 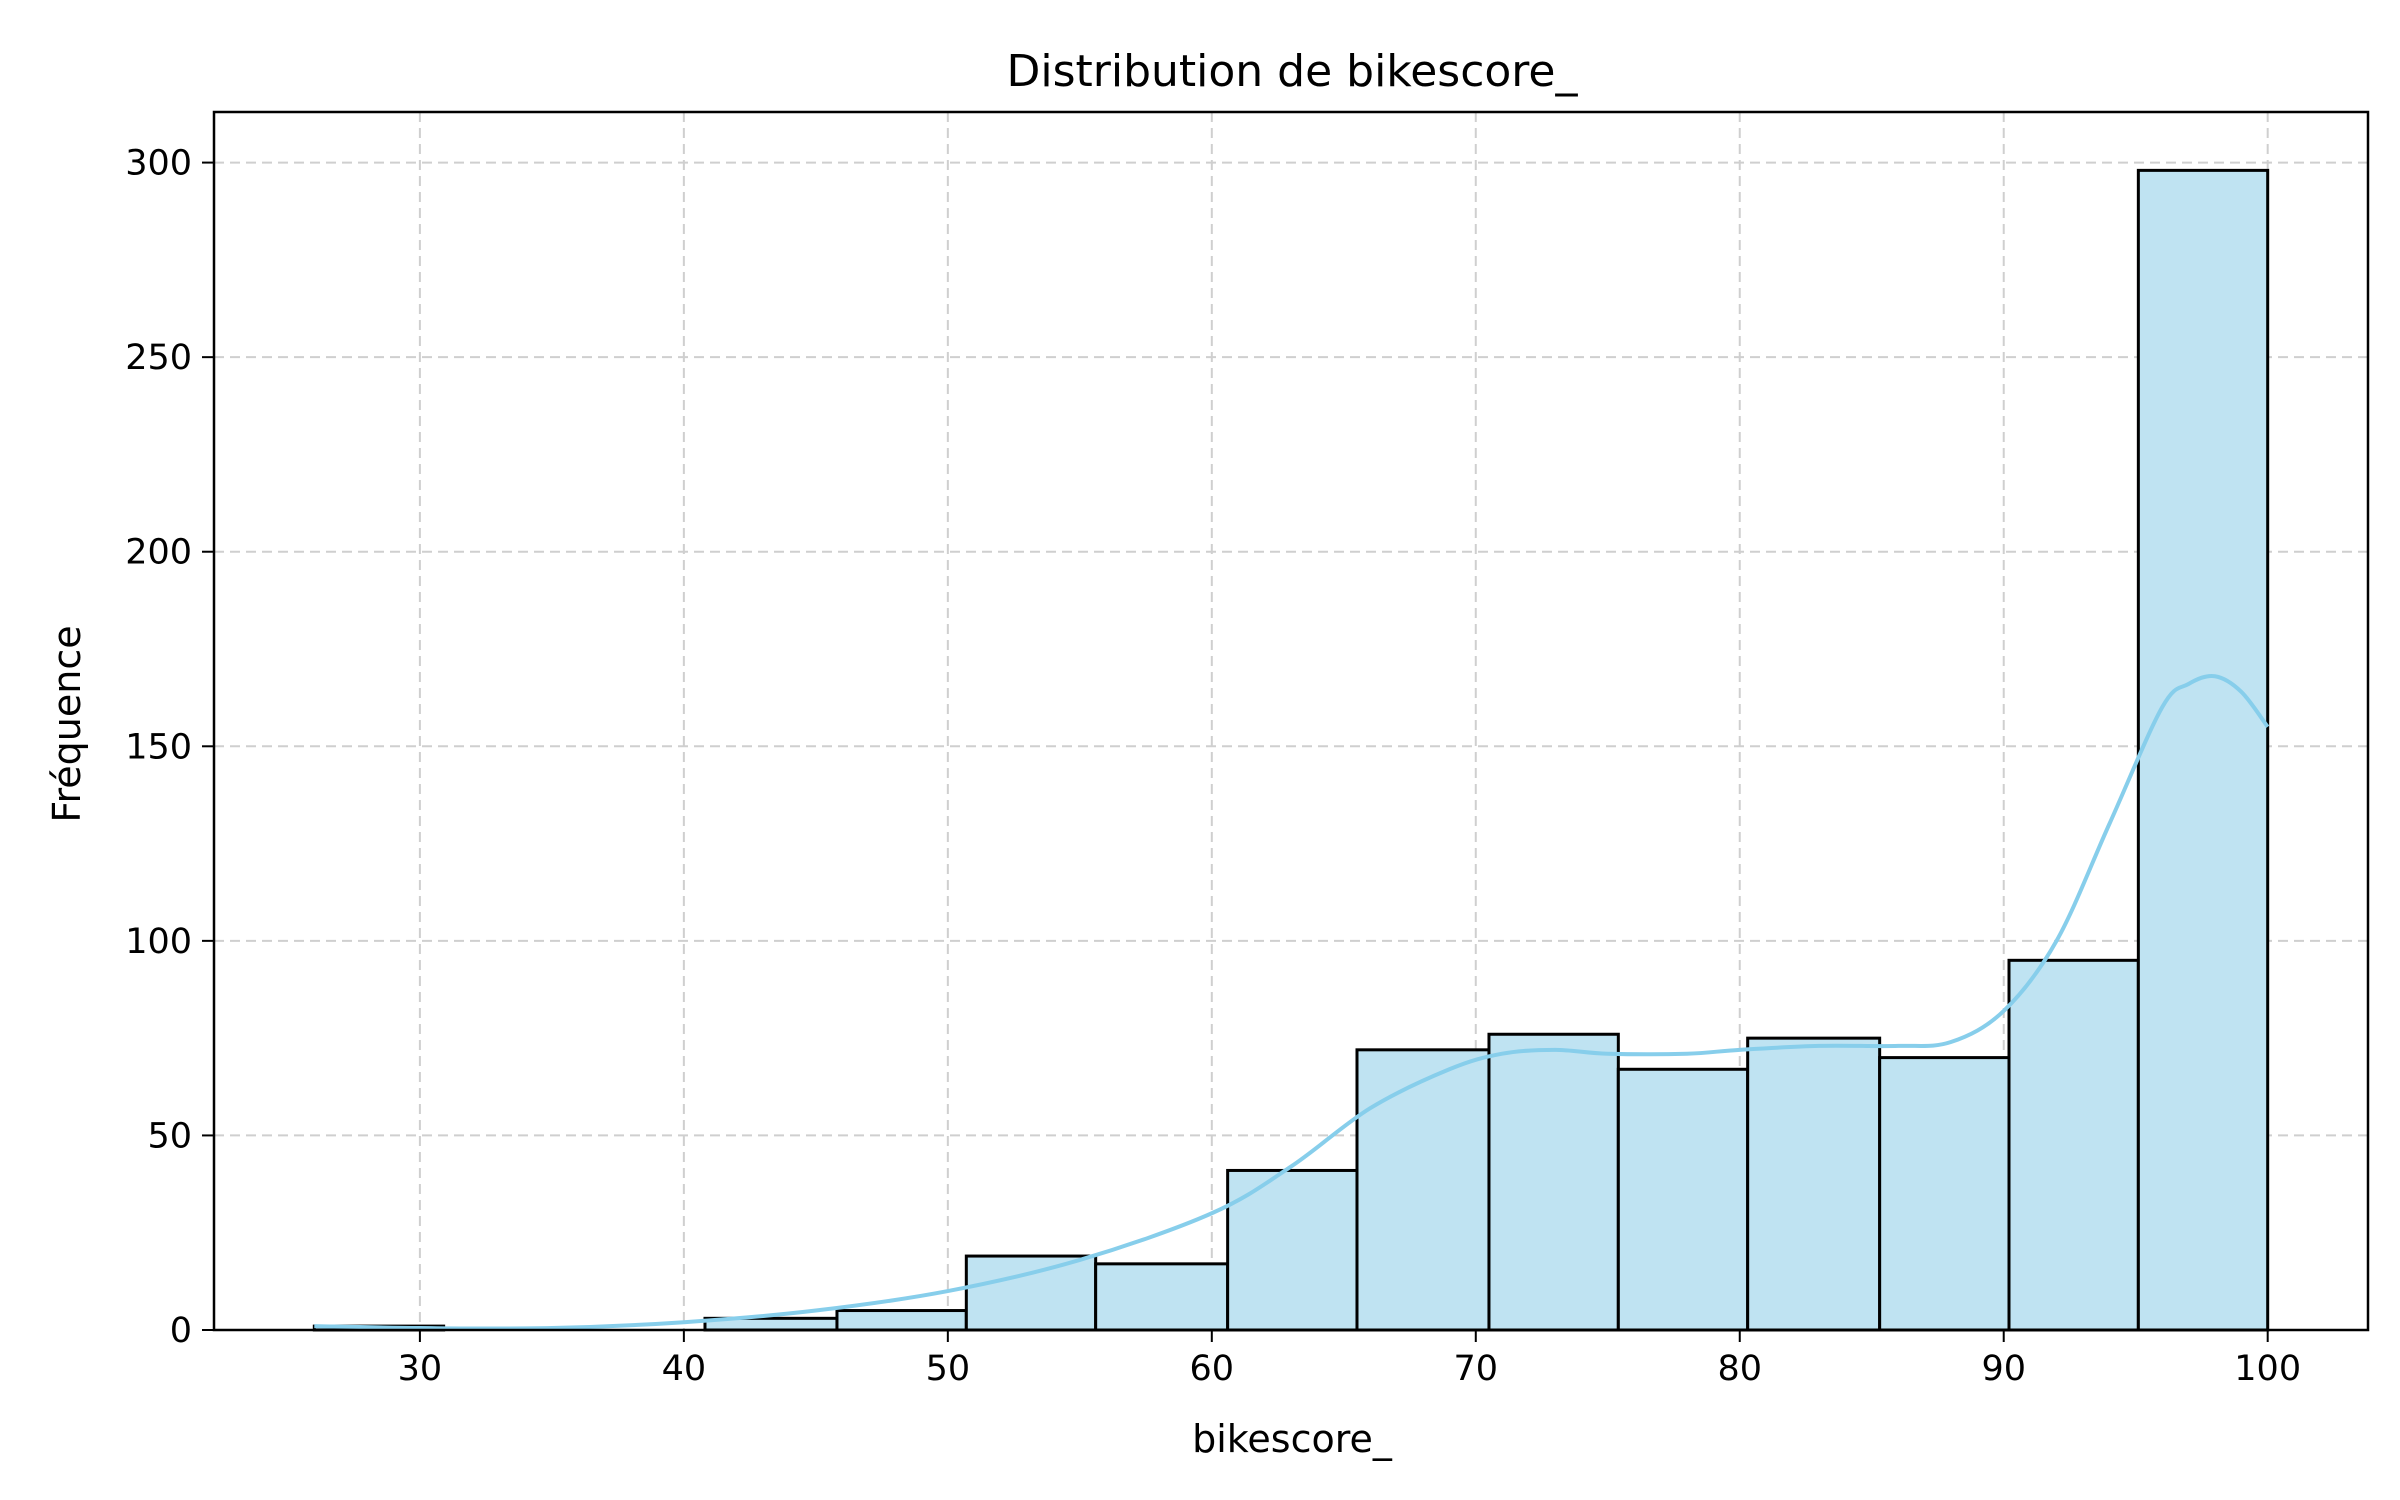 What do you see at coordinates (1292, 71) in the screenshot?
I see `chart-title: Distribution de bikescore_` at bounding box center [1292, 71].